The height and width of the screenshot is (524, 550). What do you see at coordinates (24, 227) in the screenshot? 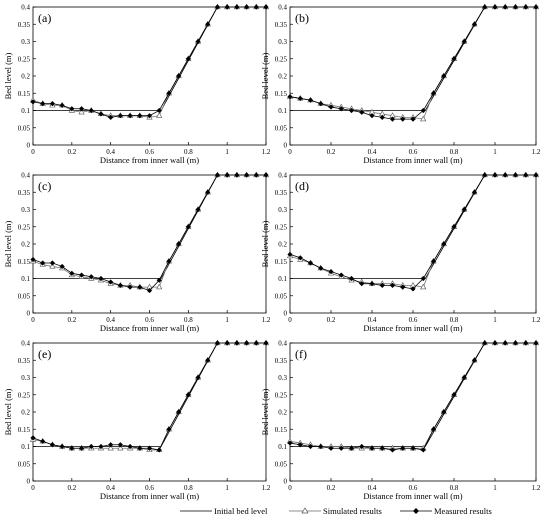
I see `y-tick-label: 0.25` at bounding box center [24, 227].